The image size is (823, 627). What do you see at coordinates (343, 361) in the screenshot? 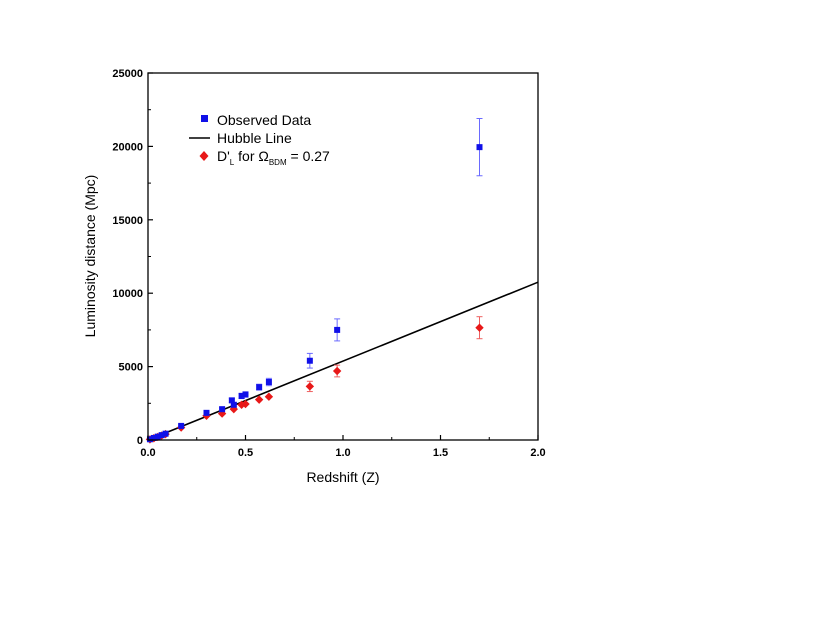
I see `hubble-line` at bounding box center [343, 361].